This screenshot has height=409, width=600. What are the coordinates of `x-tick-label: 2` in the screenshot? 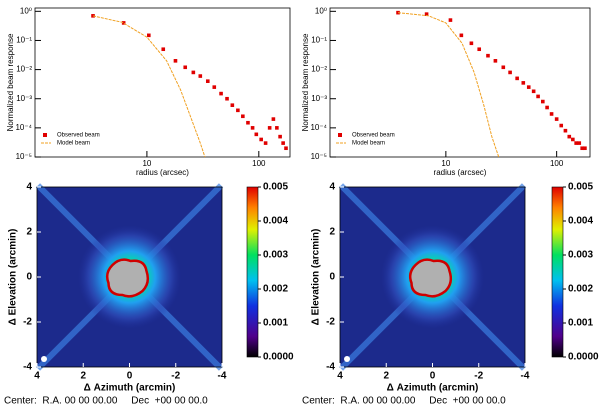 It's located at (83, 376).